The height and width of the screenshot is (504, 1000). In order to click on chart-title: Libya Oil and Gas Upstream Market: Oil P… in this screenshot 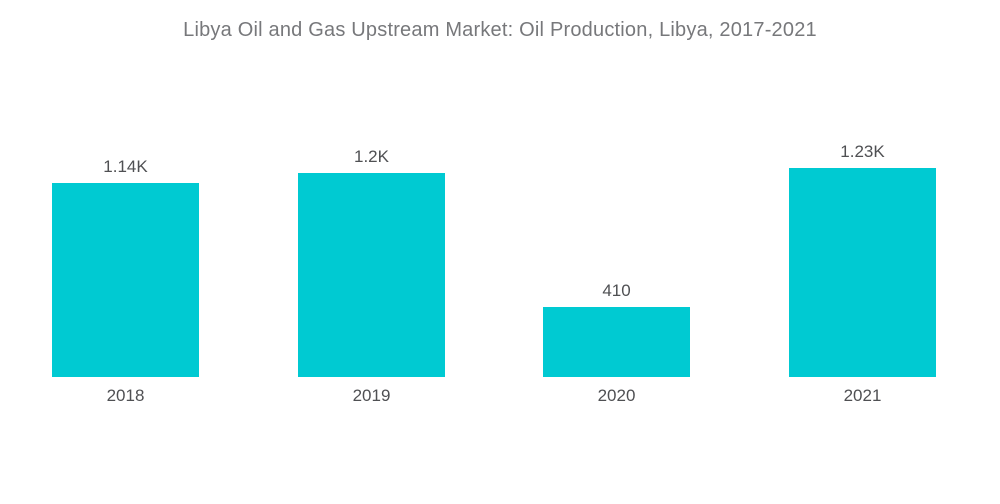, I will do `click(500, 30)`.